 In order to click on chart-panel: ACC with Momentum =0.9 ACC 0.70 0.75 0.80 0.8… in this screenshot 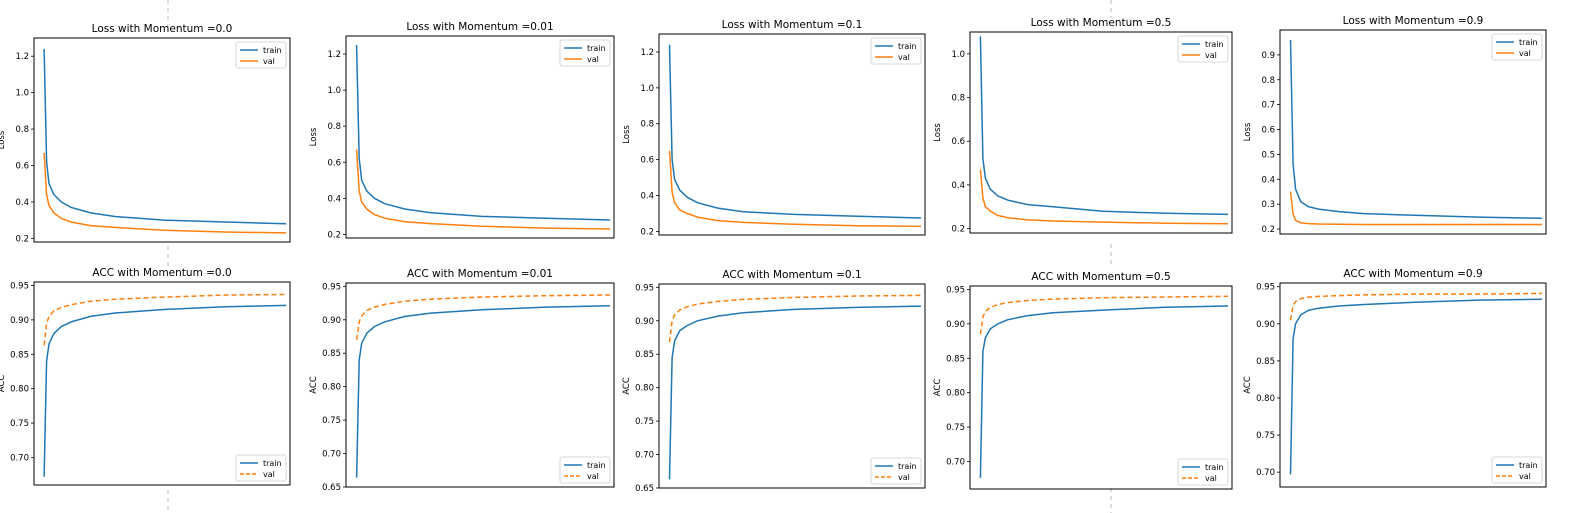, I will do `click(1395, 378)`.